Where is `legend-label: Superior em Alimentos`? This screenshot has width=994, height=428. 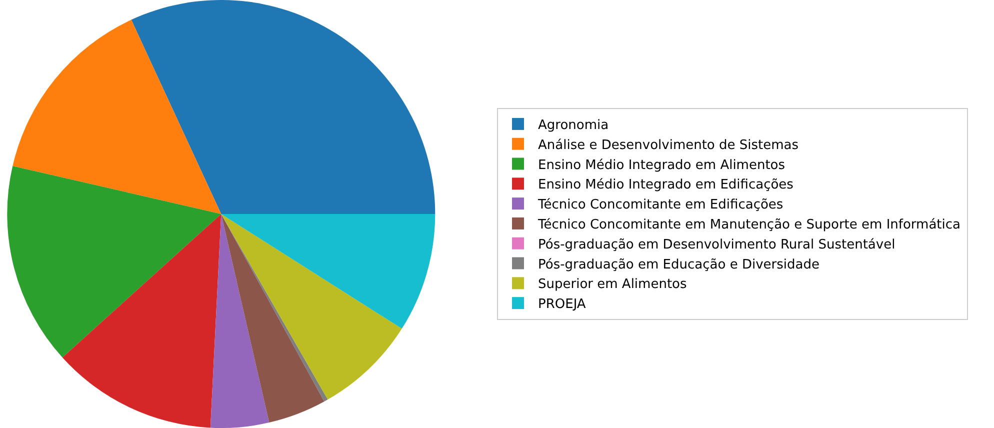 legend-label: Superior em Alimentos is located at coordinates (612, 284).